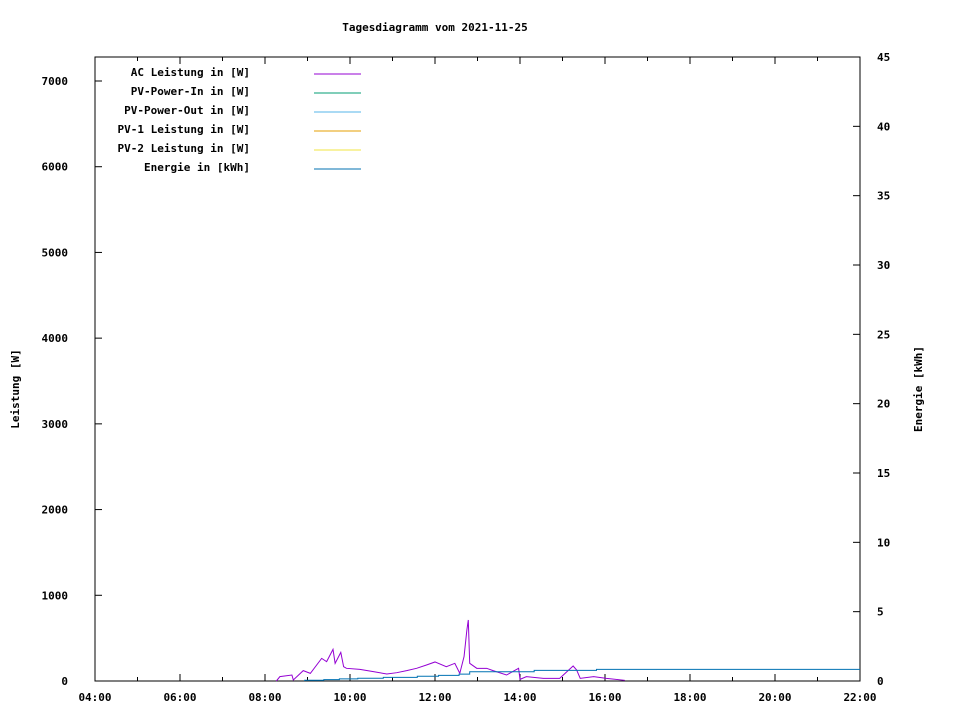  What do you see at coordinates (179, 697) in the screenshot?
I see `x-tick-label: 06:00` at bounding box center [179, 697].